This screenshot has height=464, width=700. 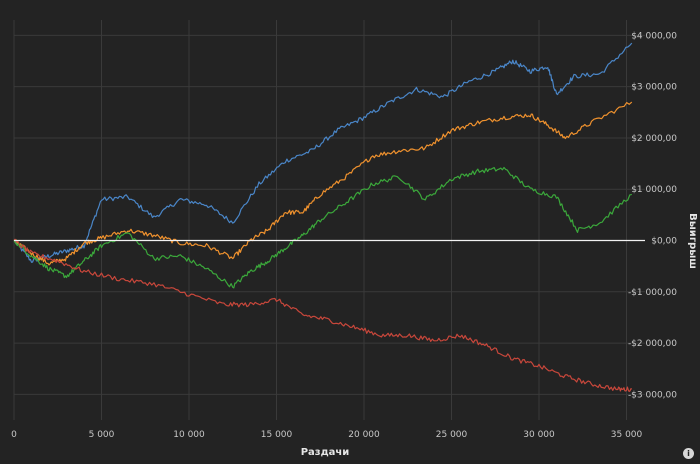 I want to click on x-tick-label: 30 000, so click(x=539, y=435).